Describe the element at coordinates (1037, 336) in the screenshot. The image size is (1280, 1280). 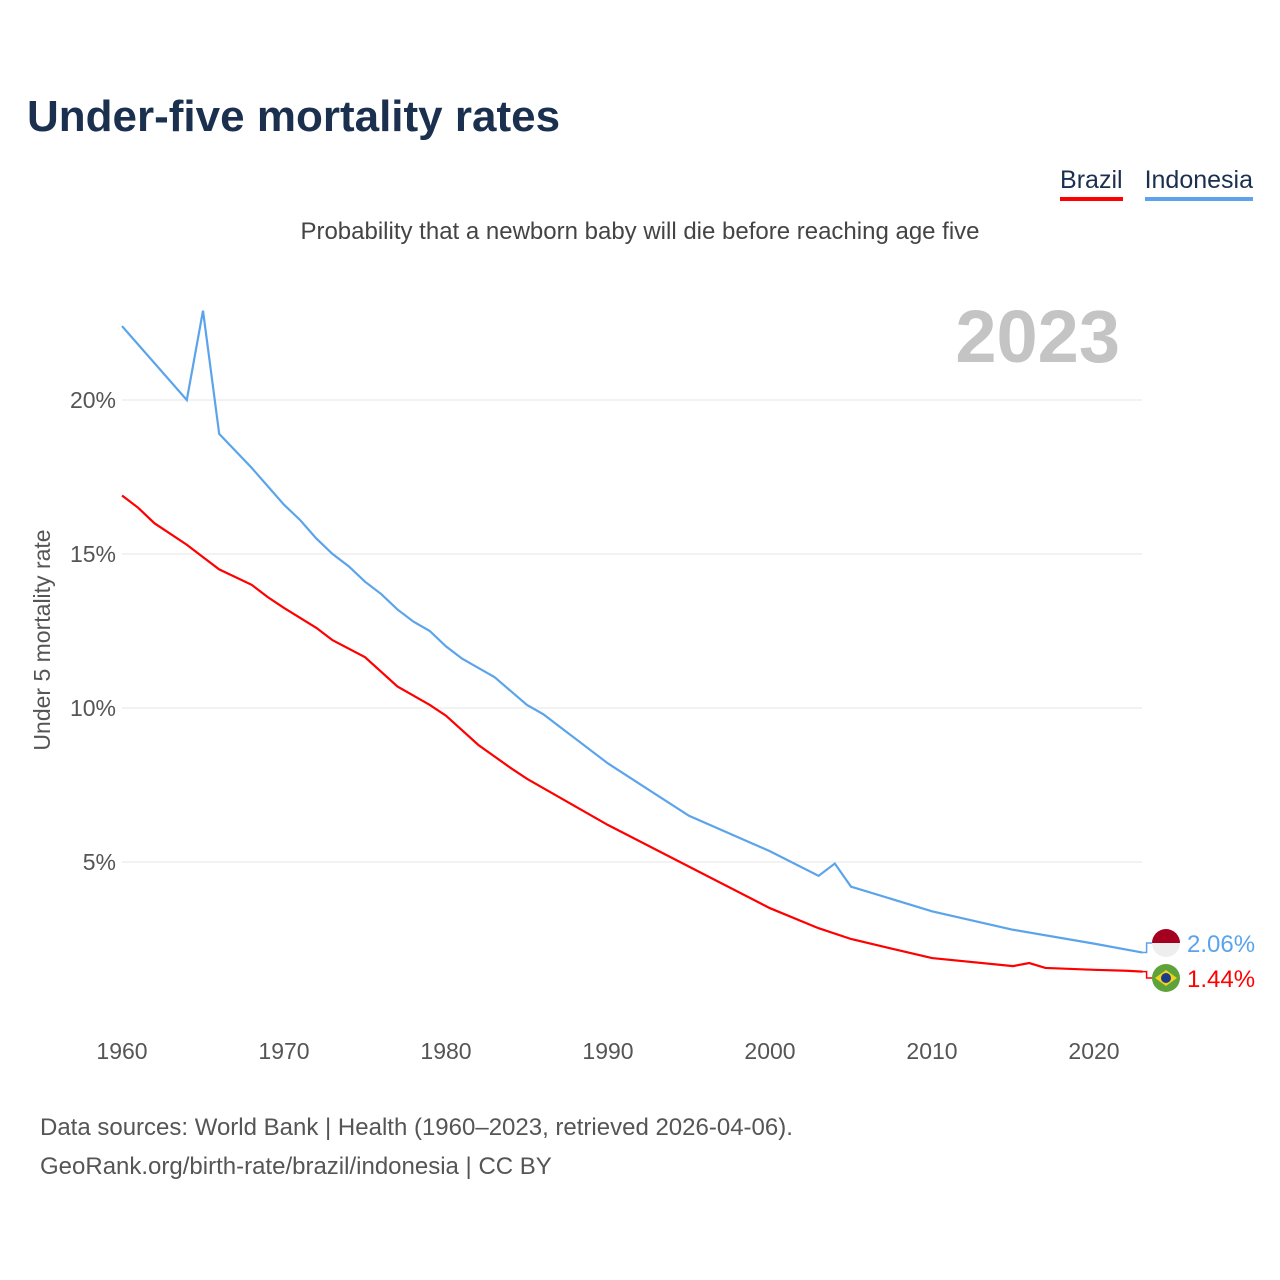
I see `year-label: 2023` at that location.